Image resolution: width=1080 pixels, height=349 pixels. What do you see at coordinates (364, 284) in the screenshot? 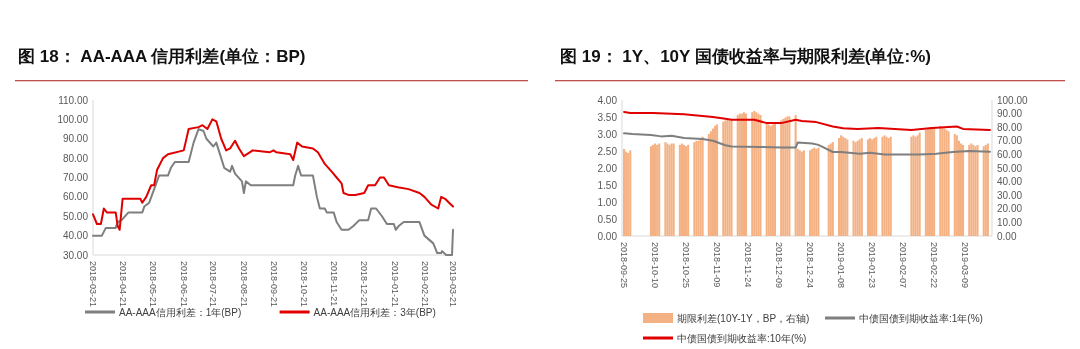
I see `x-tick-label: 2018-12-21` at bounding box center [364, 284].